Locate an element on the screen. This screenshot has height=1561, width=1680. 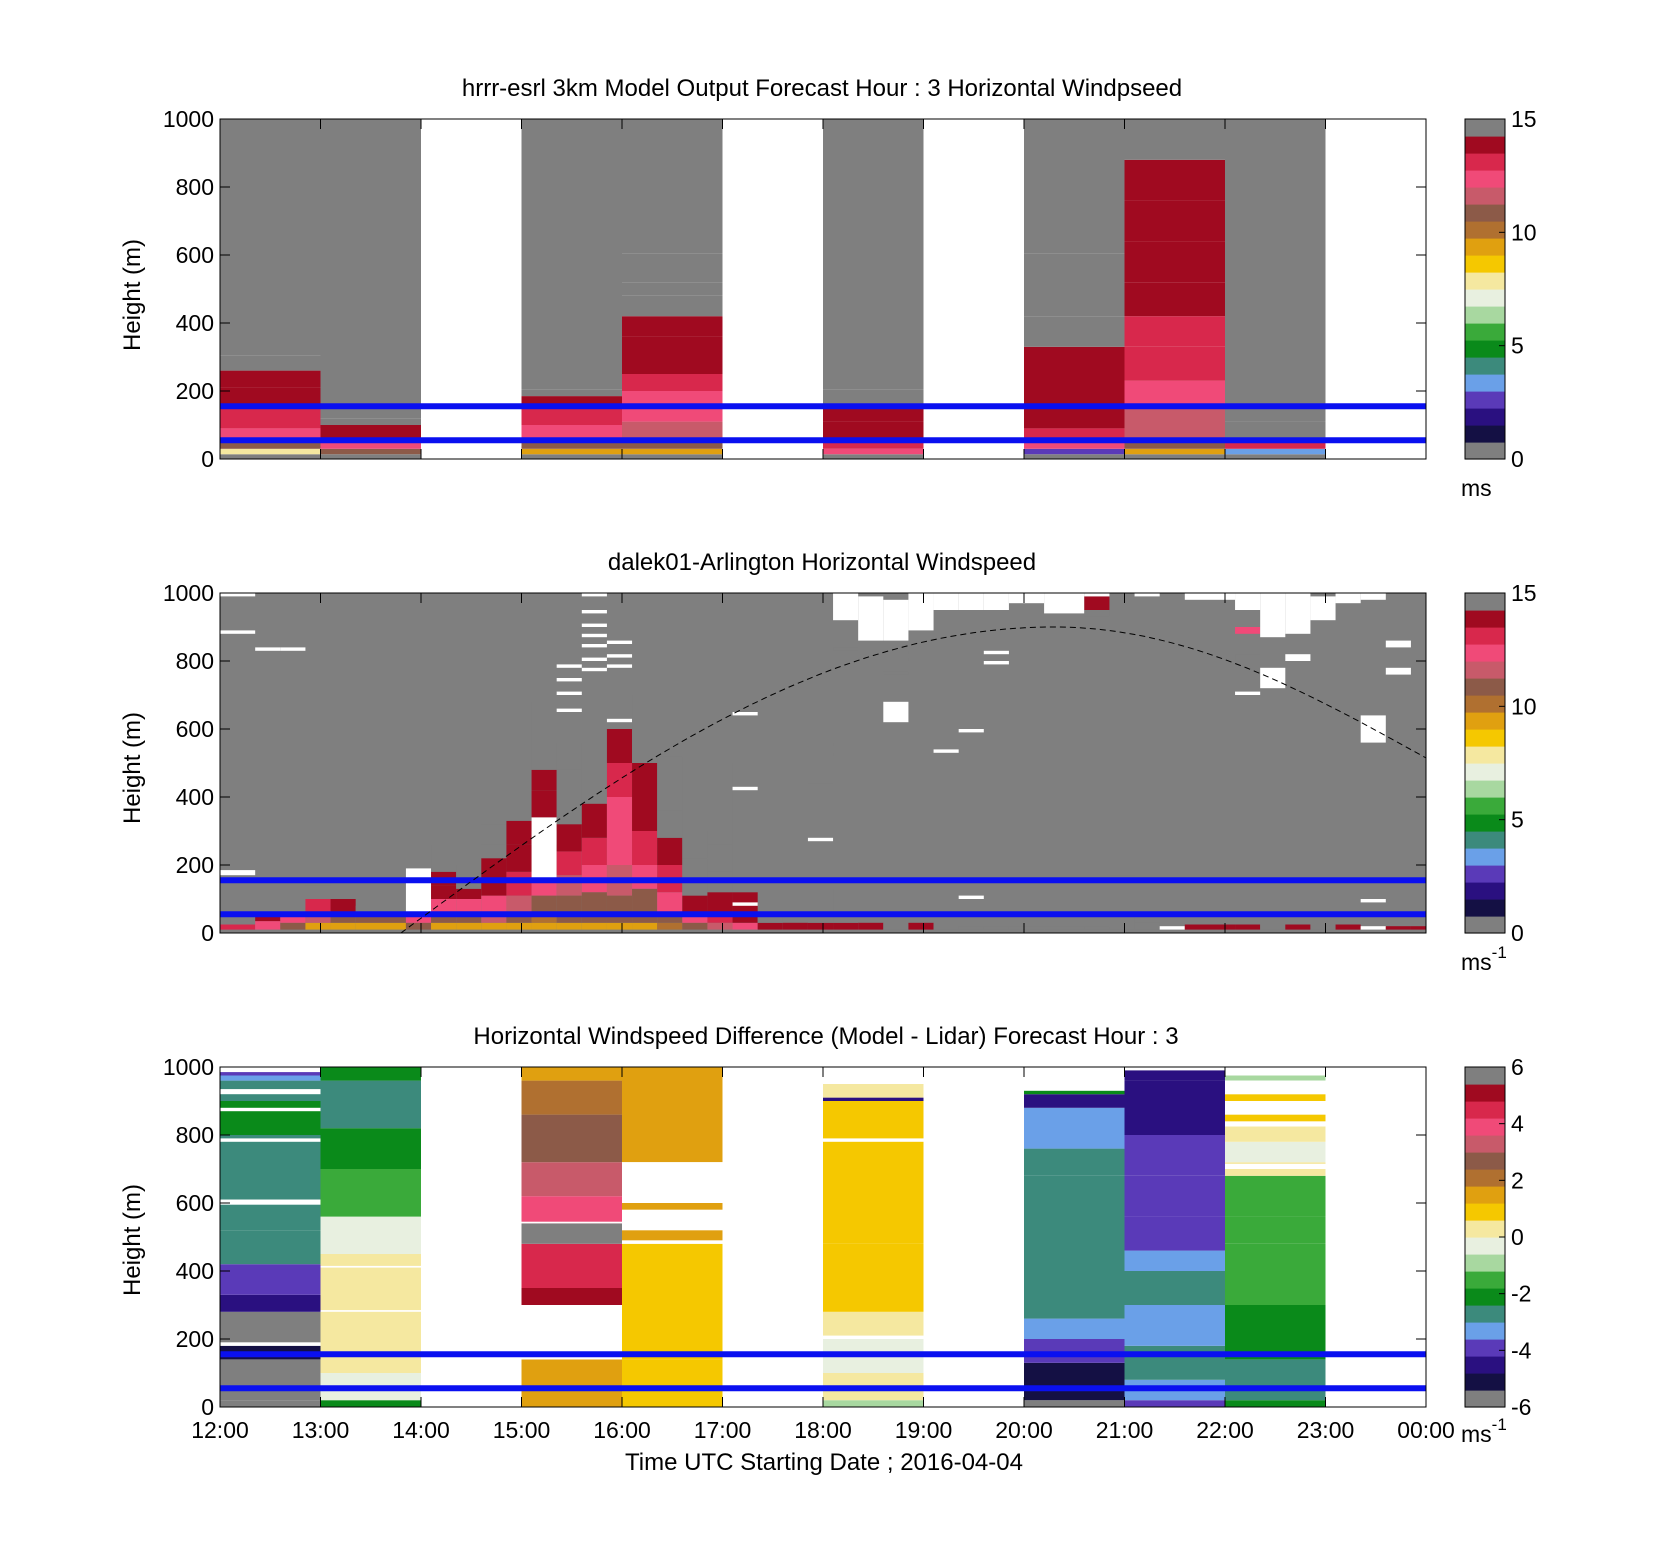
colorbar: 0 5 10 15 ms-1 is located at coordinates (1499, 777).